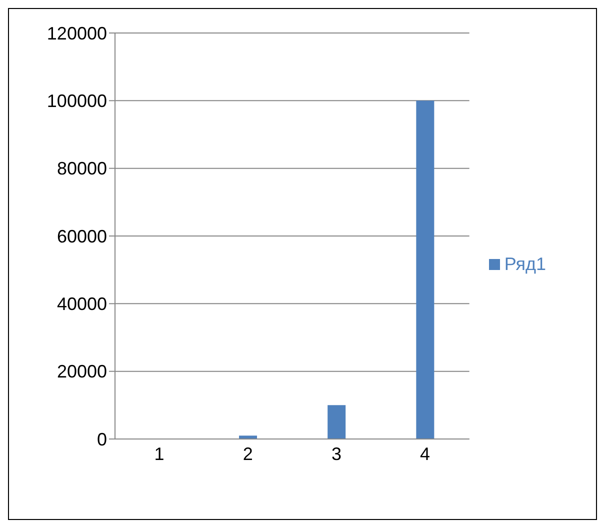  I want to click on y-tick-label: 60000, so click(81, 236).